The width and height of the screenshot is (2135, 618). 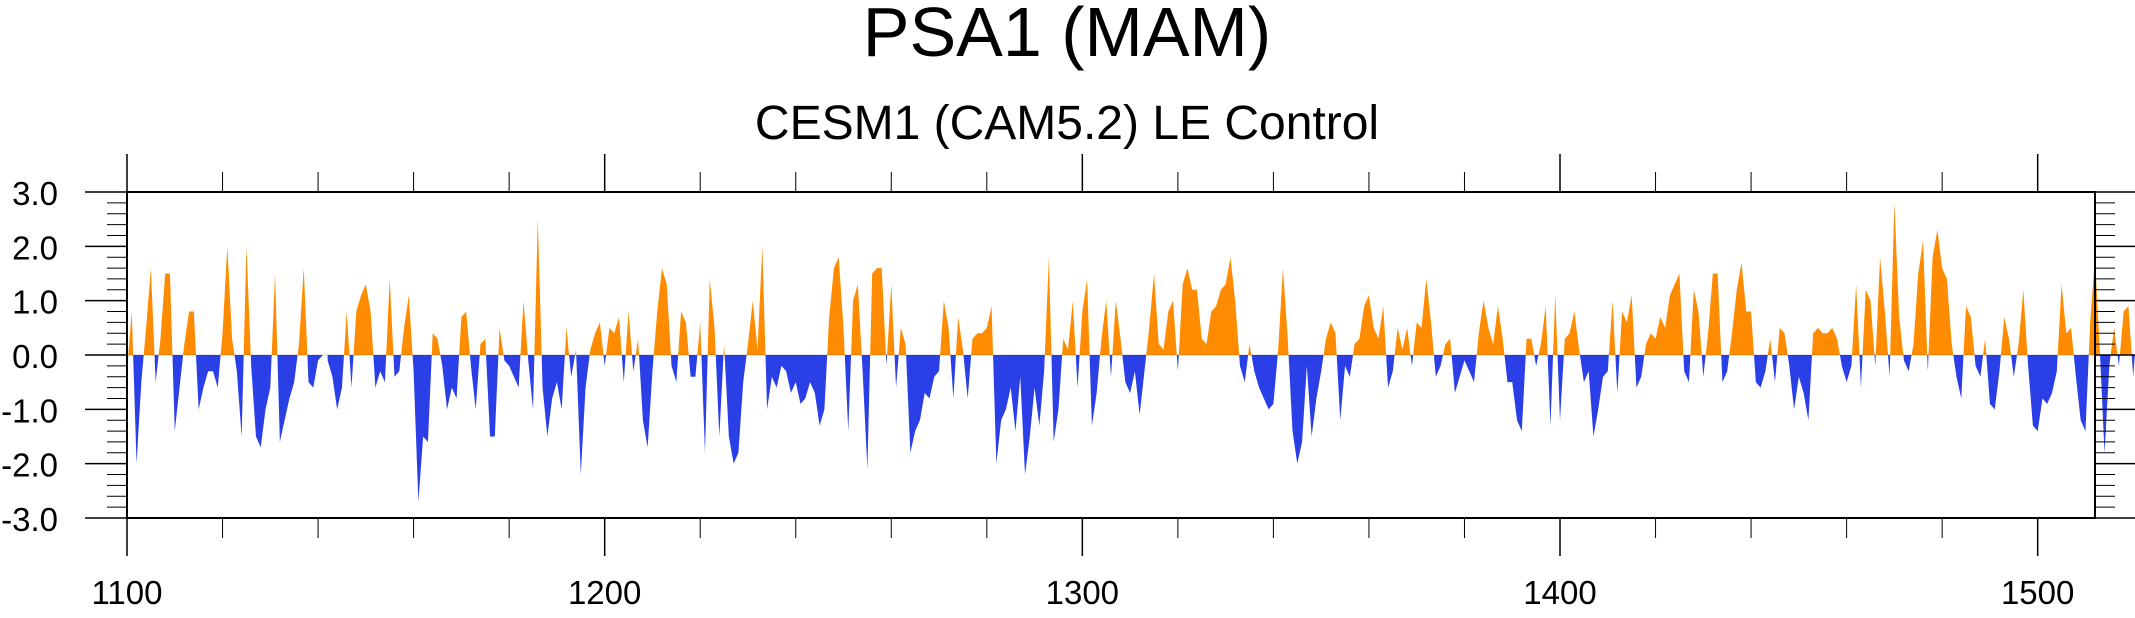 What do you see at coordinates (1067, 35) in the screenshot?
I see `chart-title: PSA1 (MAM)` at bounding box center [1067, 35].